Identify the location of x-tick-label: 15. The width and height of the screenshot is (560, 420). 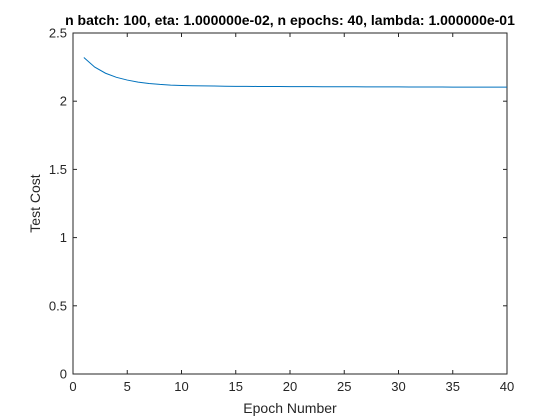
(236, 386).